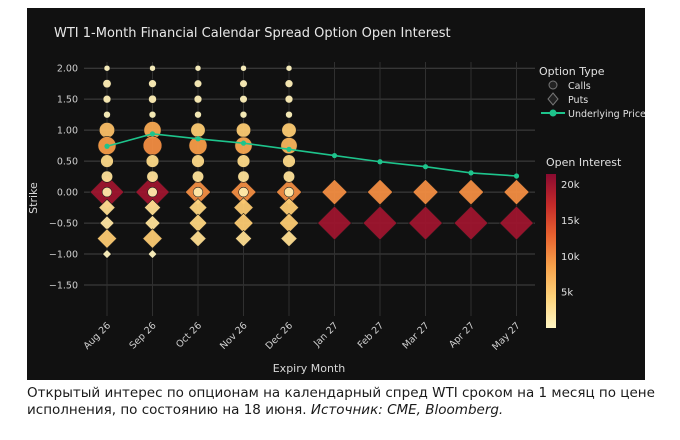  Describe the element at coordinates (506, 336) in the screenshot. I see `x-tick-label: May 27` at that location.